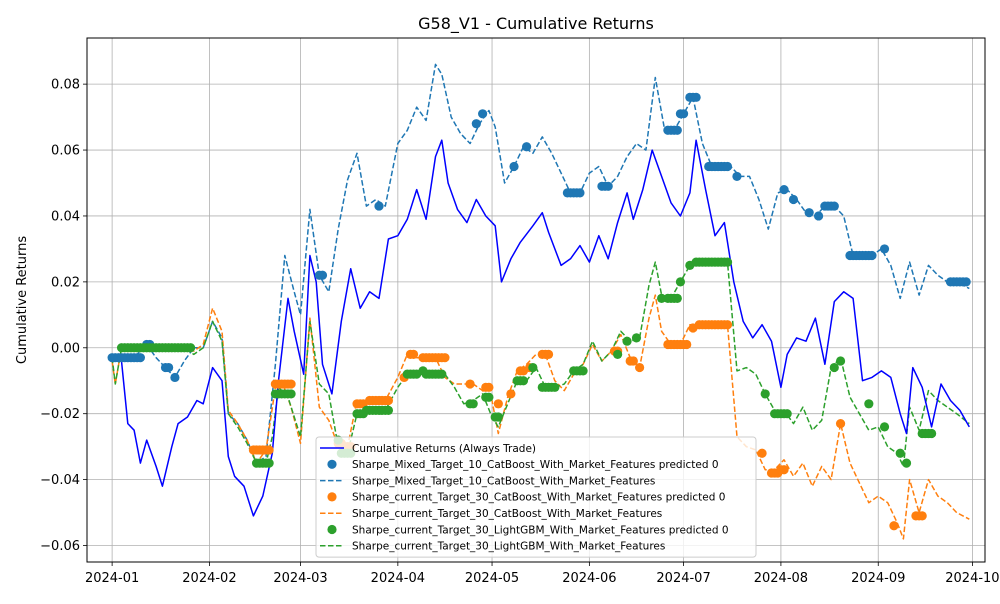 The width and height of the screenshot is (1000, 604). What do you see at coordinates (300, 578) in the screenshot?
I see `x-tick-label: 2024-03` at bounding box center [300, 578].